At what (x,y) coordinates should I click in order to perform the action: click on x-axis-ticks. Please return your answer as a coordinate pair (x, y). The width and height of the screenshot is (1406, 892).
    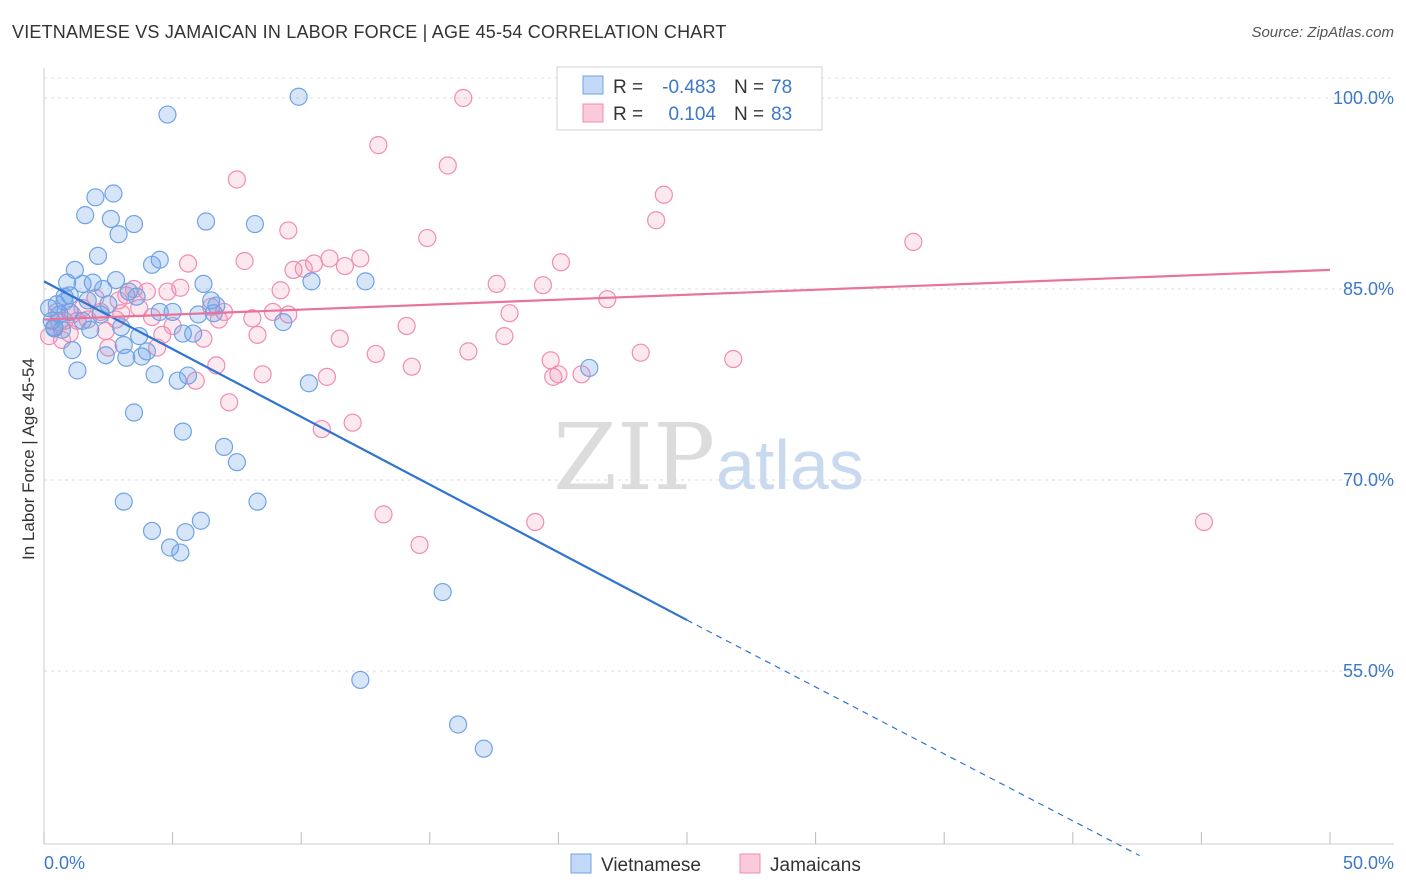
    Looking at the image, I should click on (687, 838).